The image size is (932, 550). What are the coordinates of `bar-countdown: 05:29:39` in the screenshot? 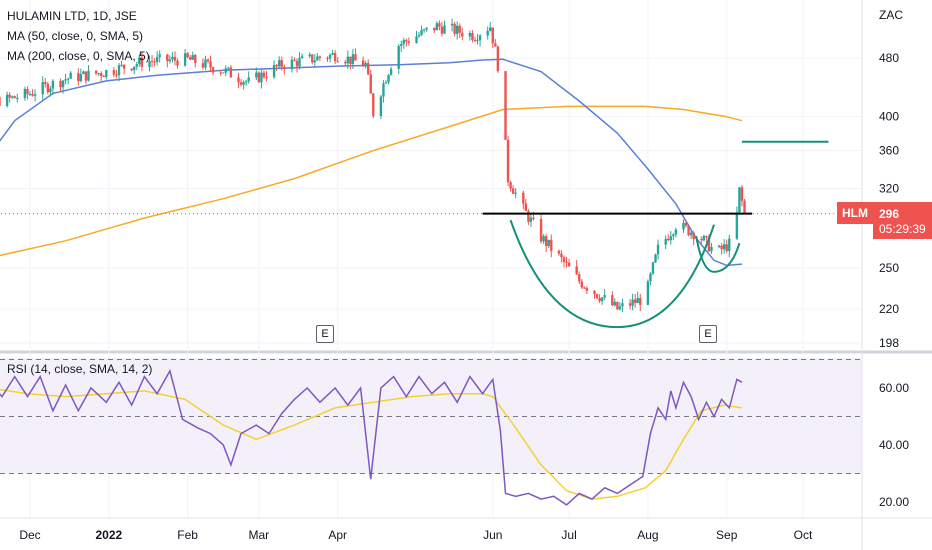 It's located at (902, 229).